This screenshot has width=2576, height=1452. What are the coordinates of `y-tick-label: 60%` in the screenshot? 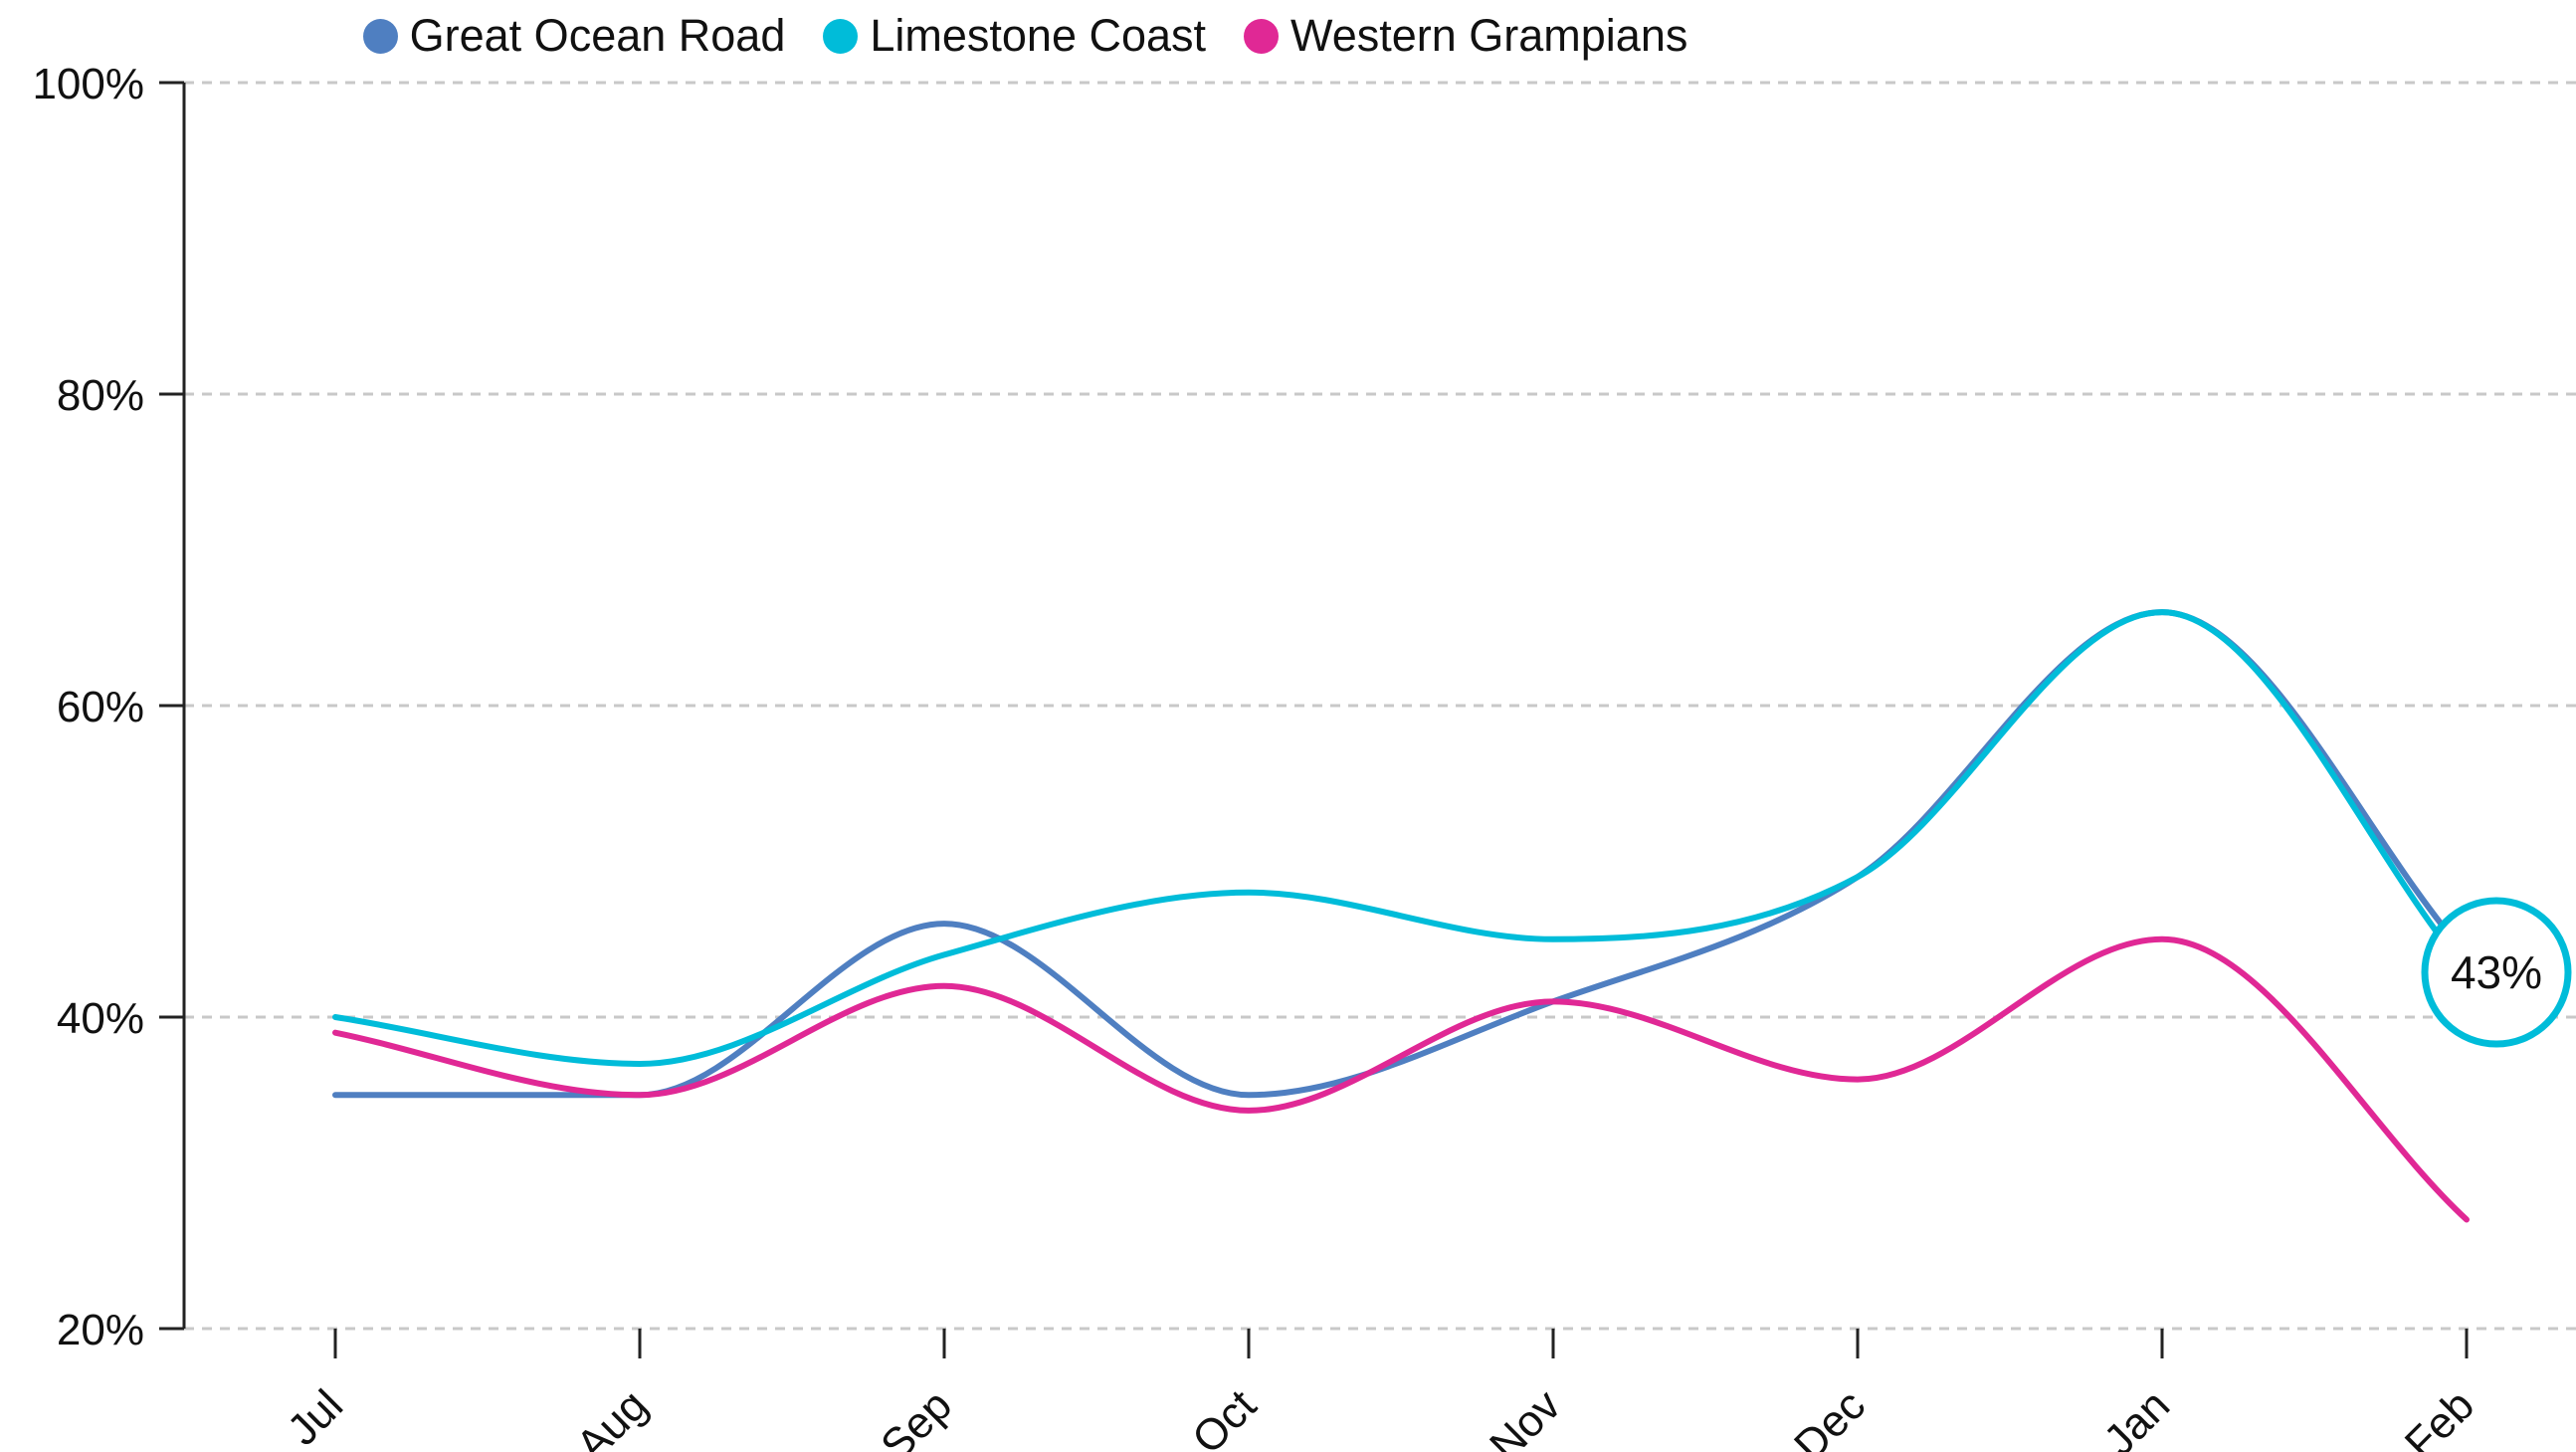 It's located at (100, 707).